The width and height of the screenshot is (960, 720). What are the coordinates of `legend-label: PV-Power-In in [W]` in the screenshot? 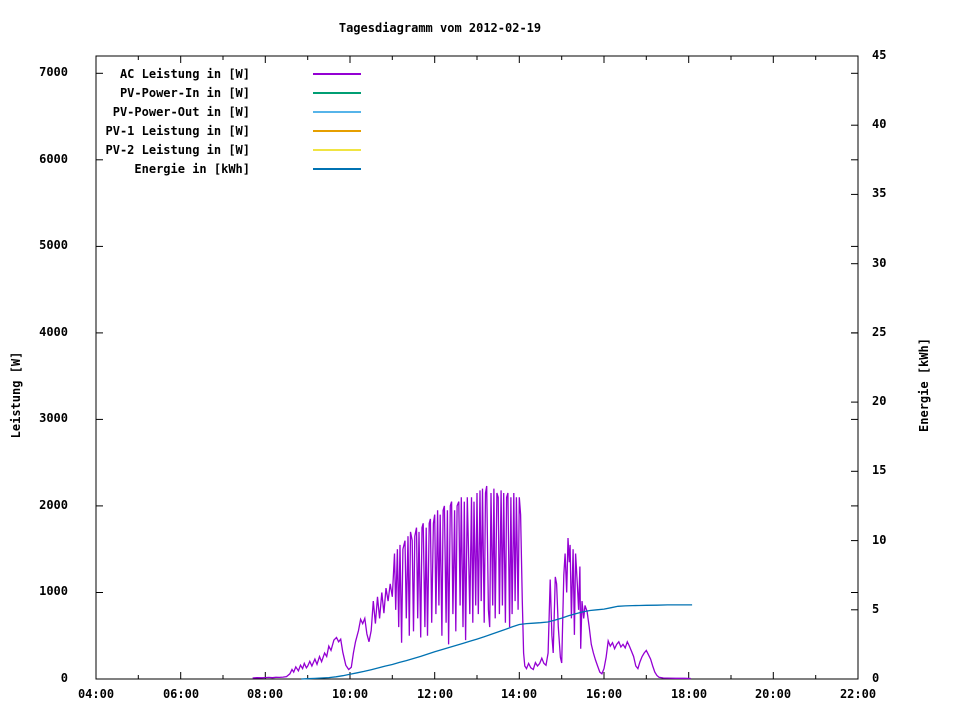 It's located at (184, 92).